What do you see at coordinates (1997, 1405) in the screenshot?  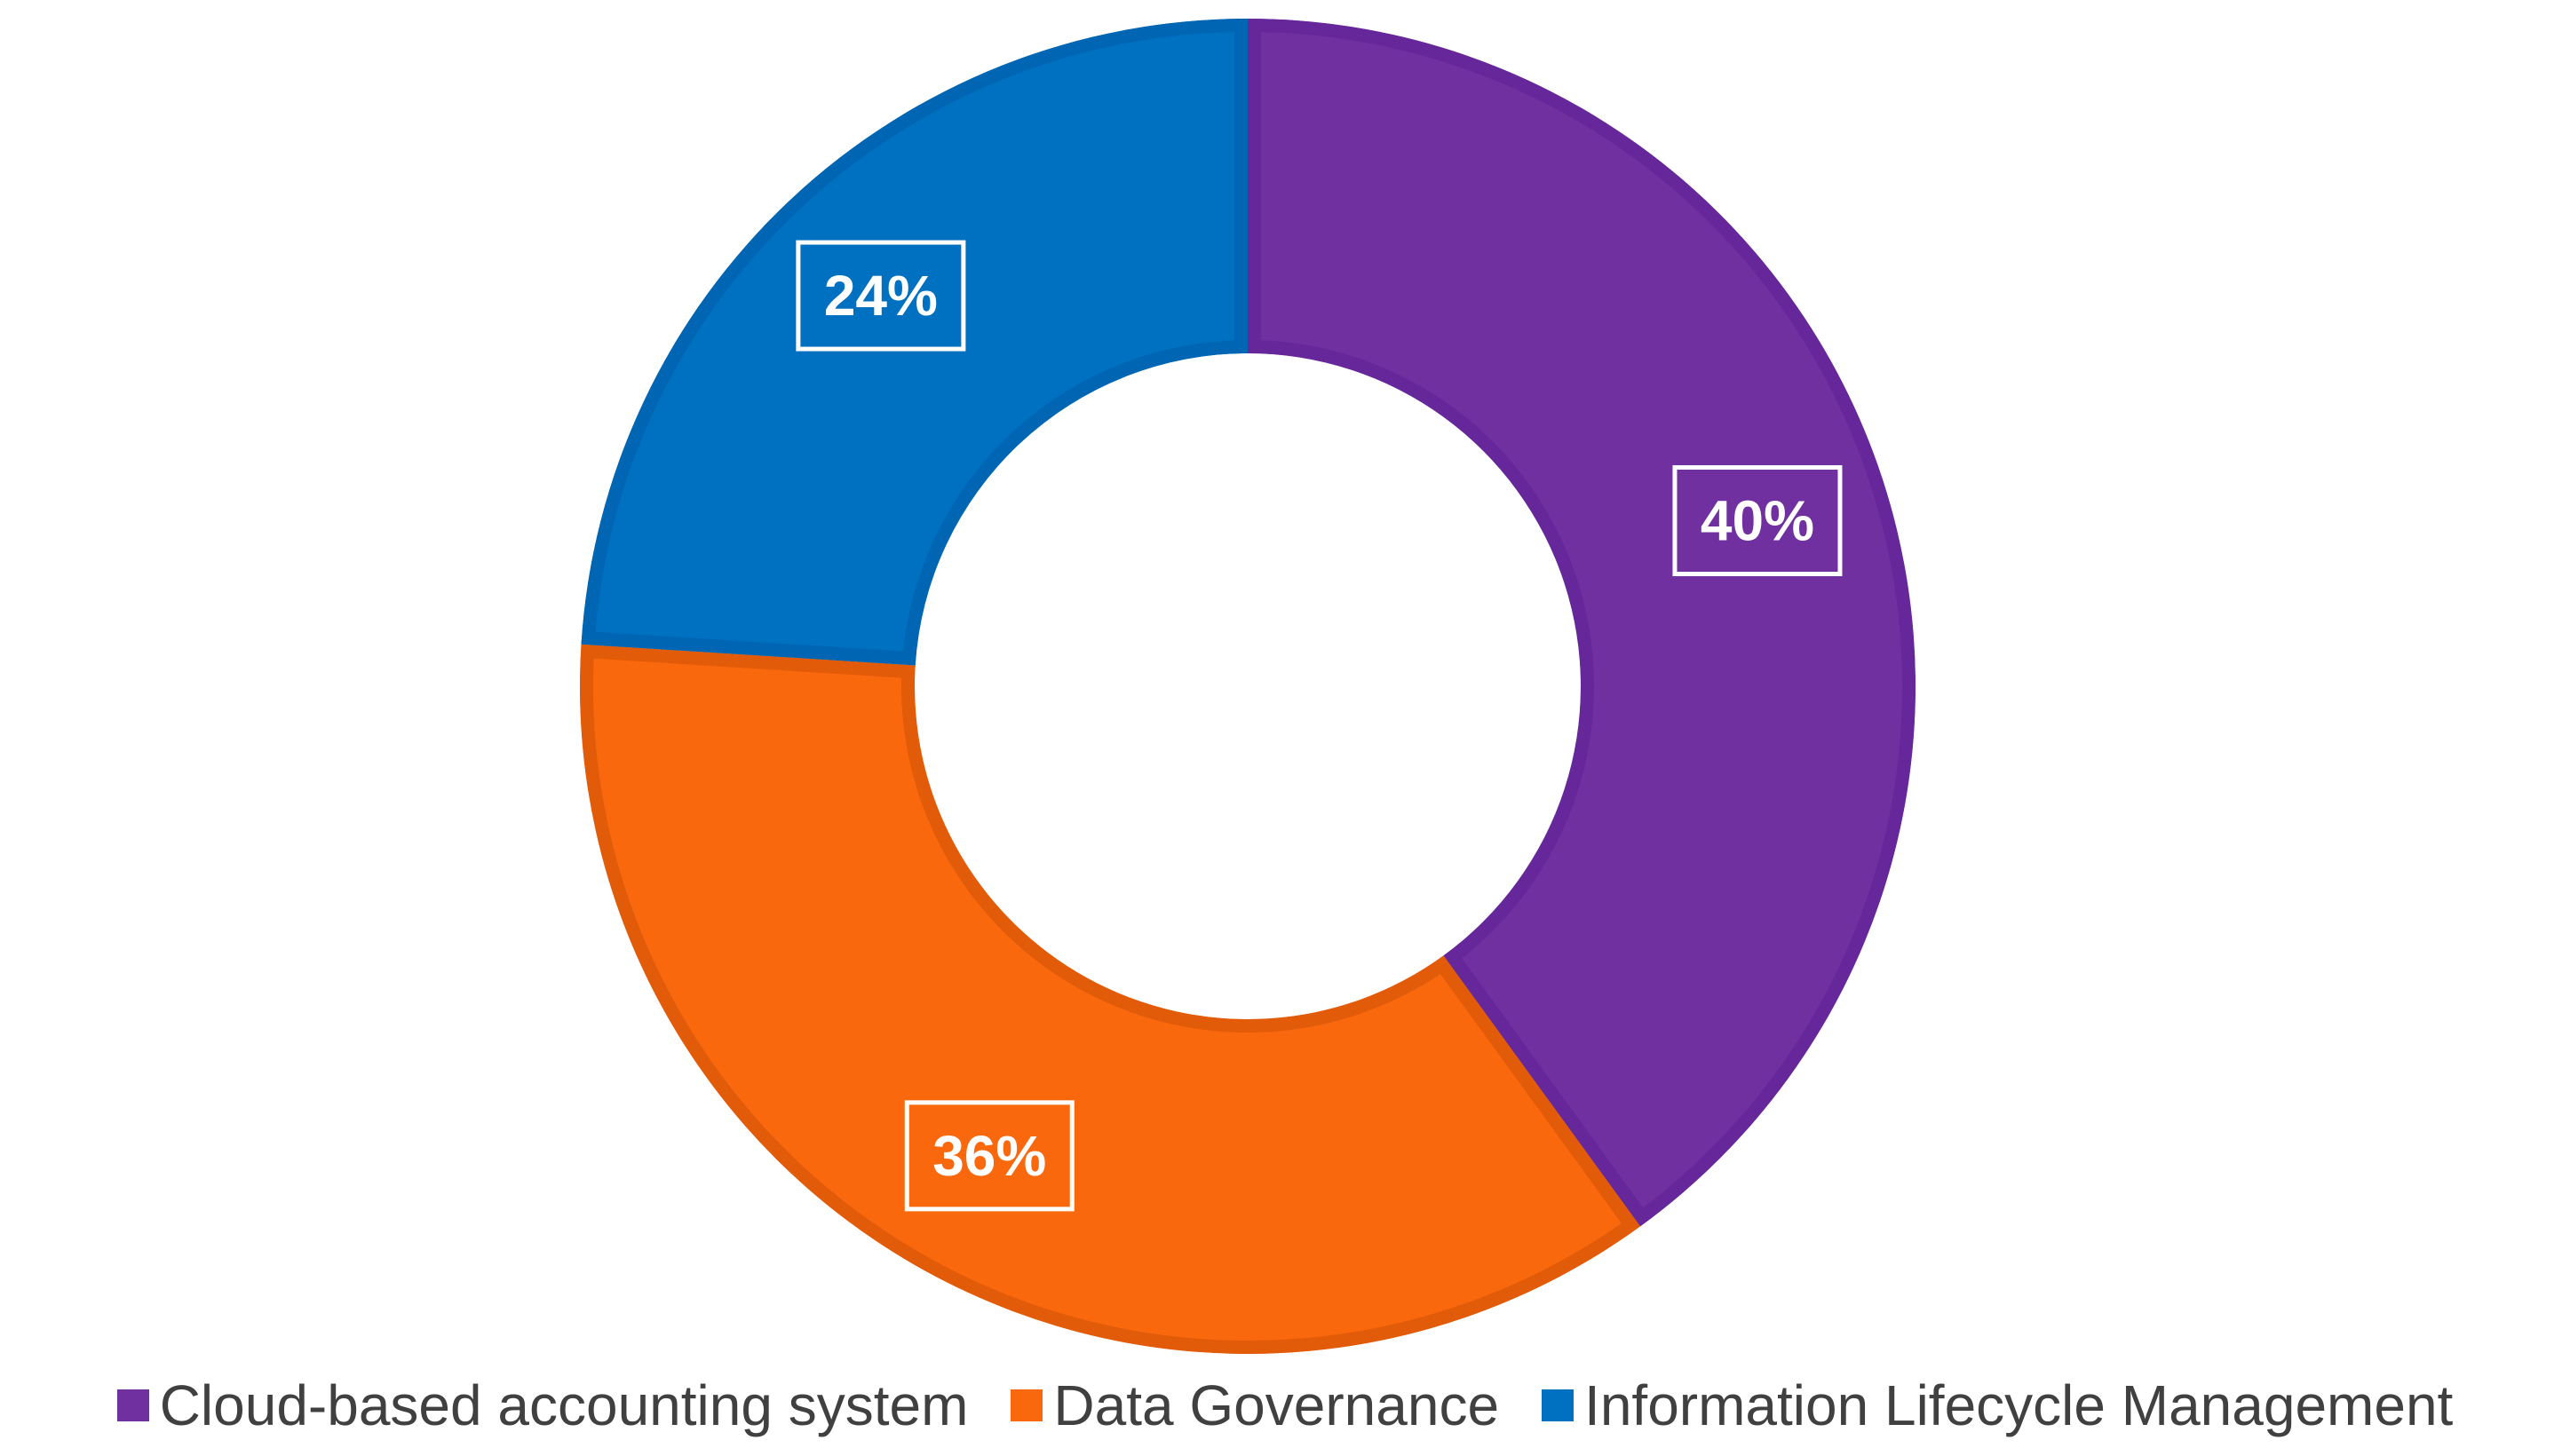 I see `legend-item: Information Lifecycle Management` at bounding box center [1997, 1405].